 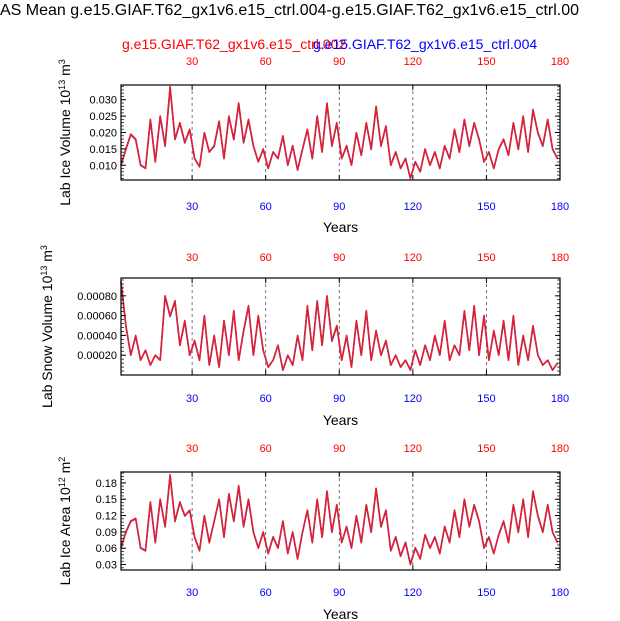 I want to click on y-axis-label: Lab Ice Area 1012 m2, so click(x=65, y=521).